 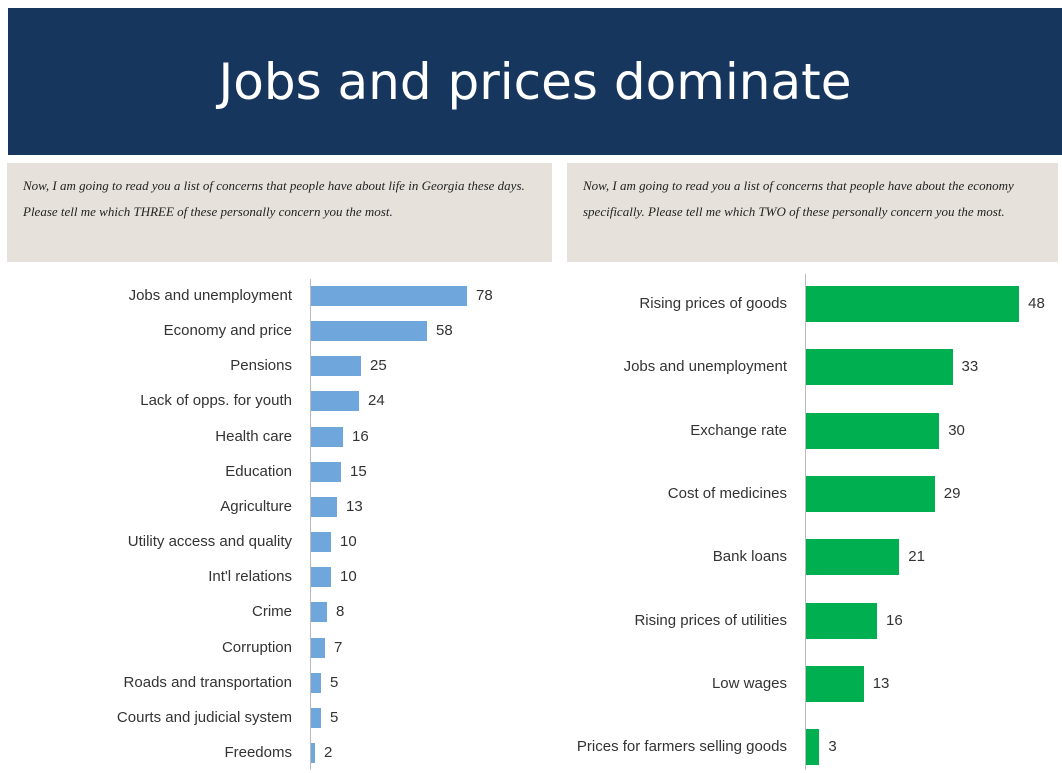 I want to click on category-label: Crime, so click(x=272, y=612).